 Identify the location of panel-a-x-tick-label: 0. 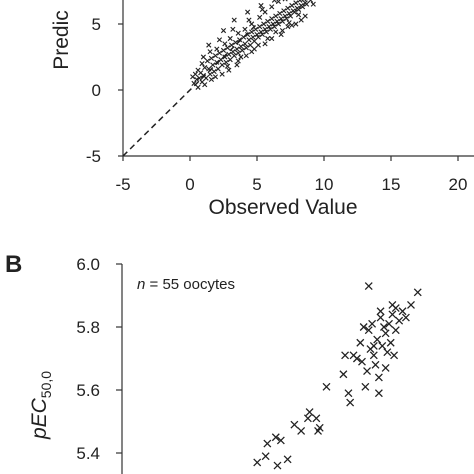
(189, 184).